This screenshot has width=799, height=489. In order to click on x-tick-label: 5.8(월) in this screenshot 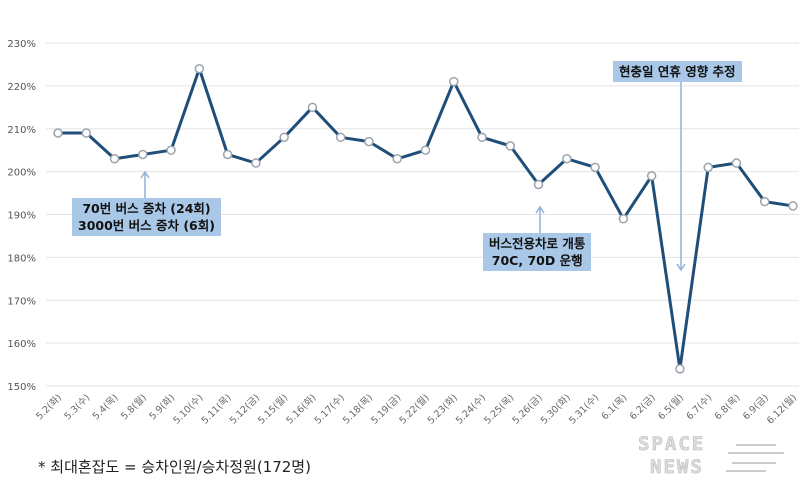, I will do `click(133, 407)`.